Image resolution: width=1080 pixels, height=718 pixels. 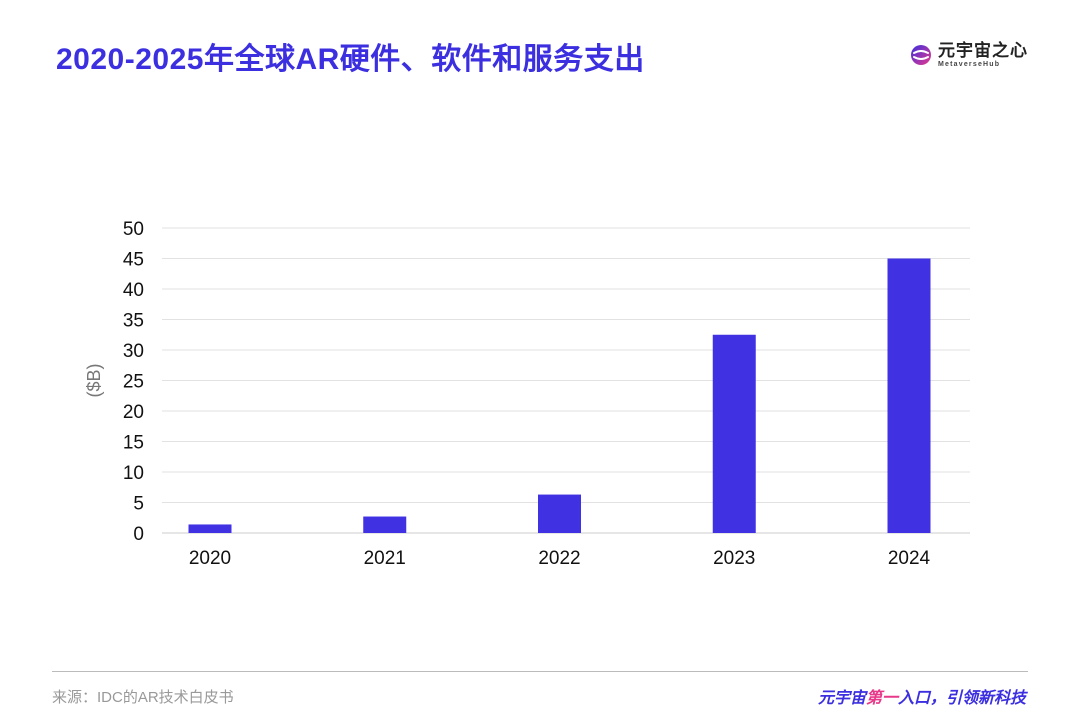 I want to click on footer-divider, so click(x=540, y=671).